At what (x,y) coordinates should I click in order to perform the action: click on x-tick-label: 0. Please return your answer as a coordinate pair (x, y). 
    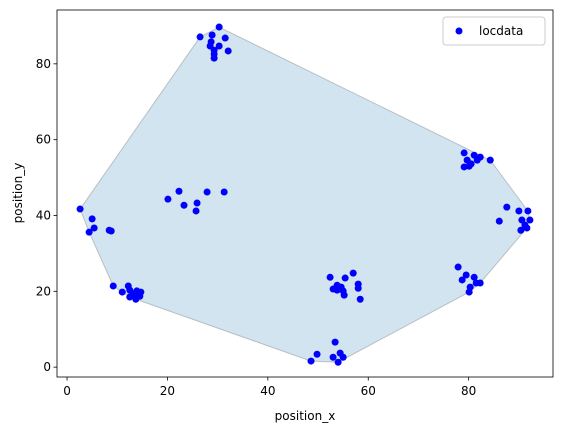
    Looking at the image, I should click on (67, 391).